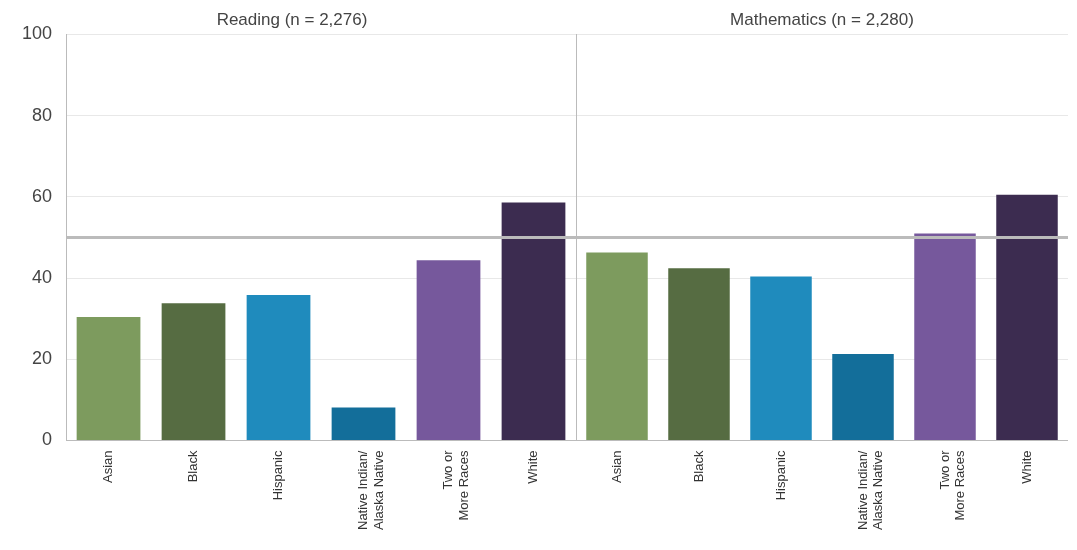 The image size is (1077, 550). What do you see at coordinates (42, 195) in the screenshot?
I see `y-tick-label: 60` at bounding box center [42, 195].